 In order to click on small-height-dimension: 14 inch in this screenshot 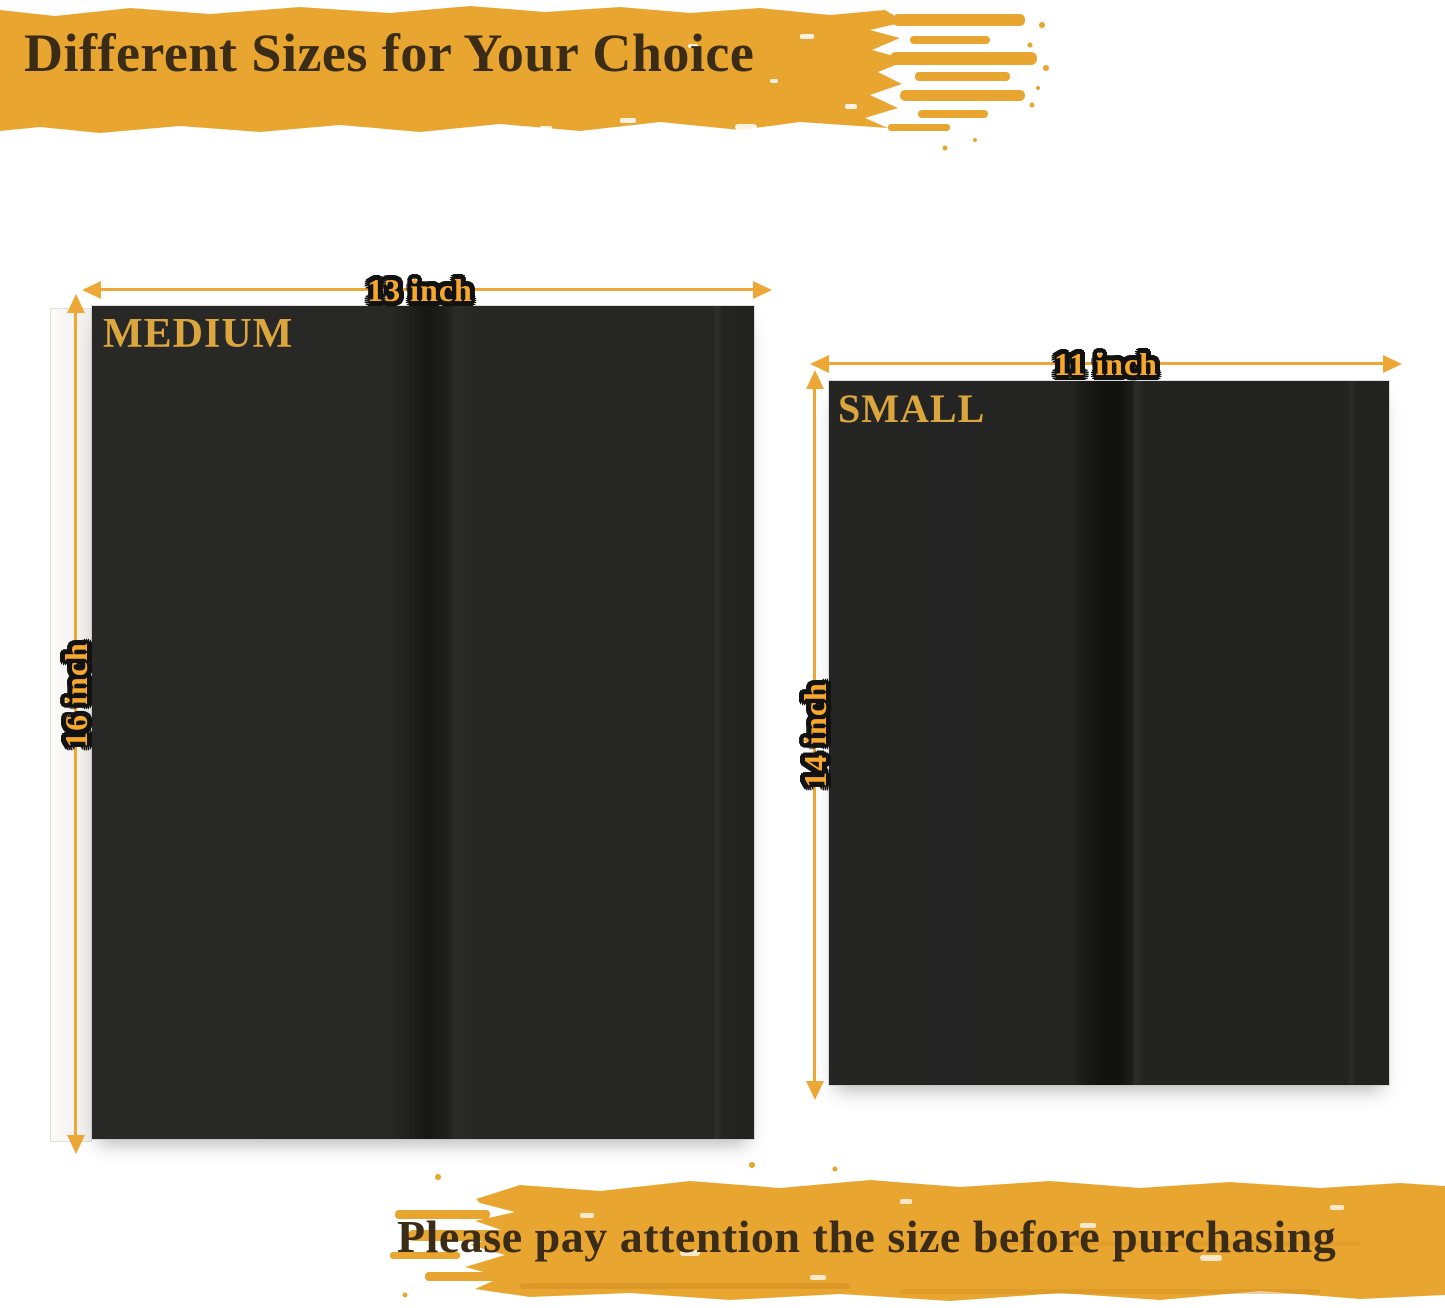, I will do `click(815, 735)`.